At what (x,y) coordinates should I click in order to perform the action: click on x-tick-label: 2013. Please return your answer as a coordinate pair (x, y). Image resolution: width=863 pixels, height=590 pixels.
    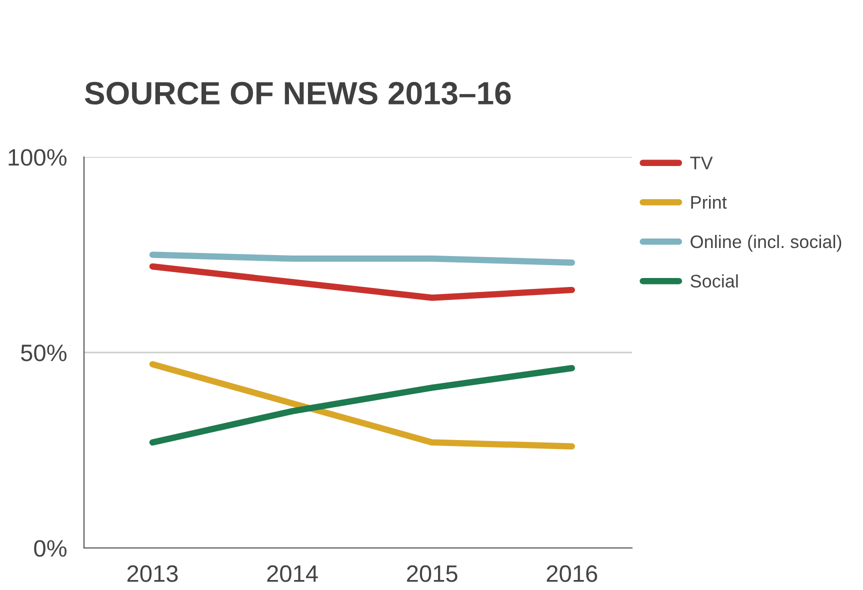
    Looking at the image, I should click on (152, 573).